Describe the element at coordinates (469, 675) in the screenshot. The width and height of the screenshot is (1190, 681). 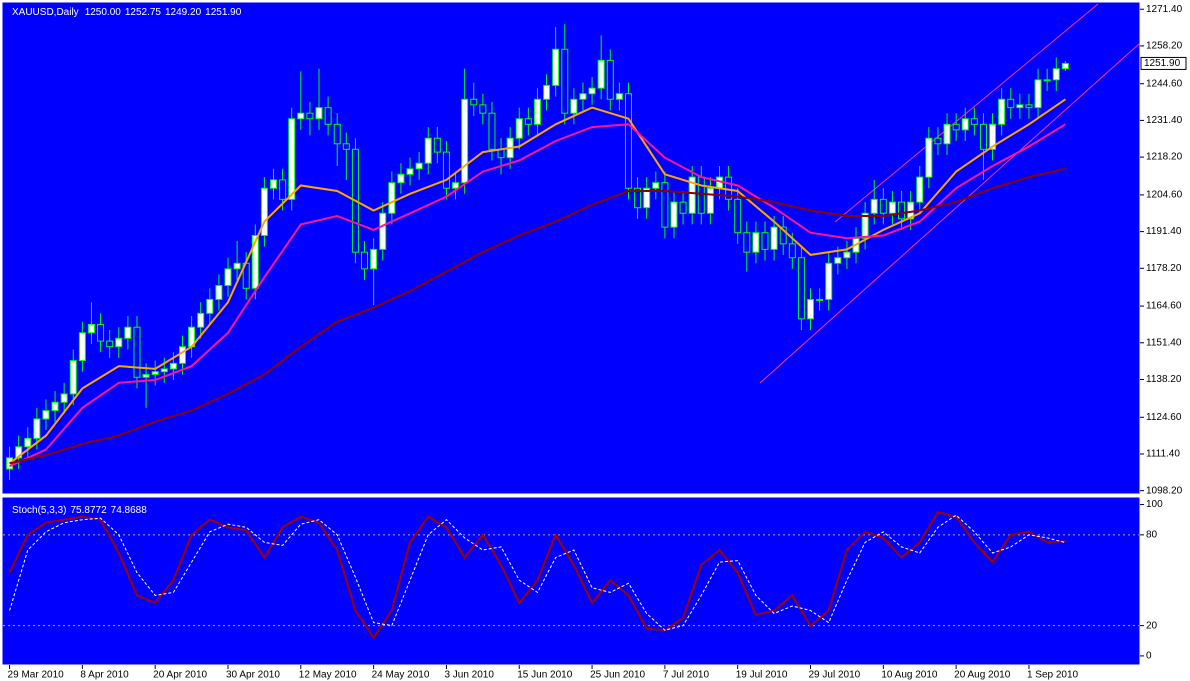
I see `x-tick-label: 3 Jun 2010` at that location.